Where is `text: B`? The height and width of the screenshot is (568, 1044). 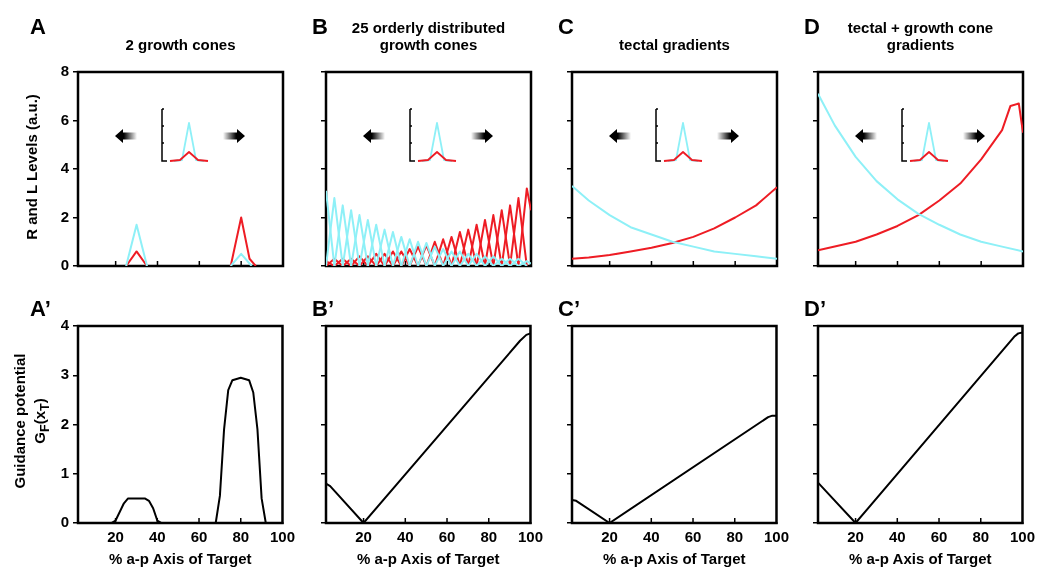
text: B is located at coordinates (320, 27).